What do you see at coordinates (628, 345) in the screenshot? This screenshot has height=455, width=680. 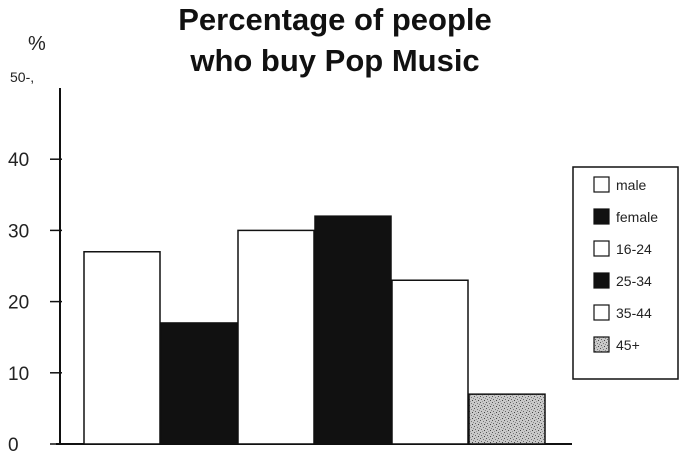 I see `legend-label-45+: 45+` at bounding box center [628, 345].